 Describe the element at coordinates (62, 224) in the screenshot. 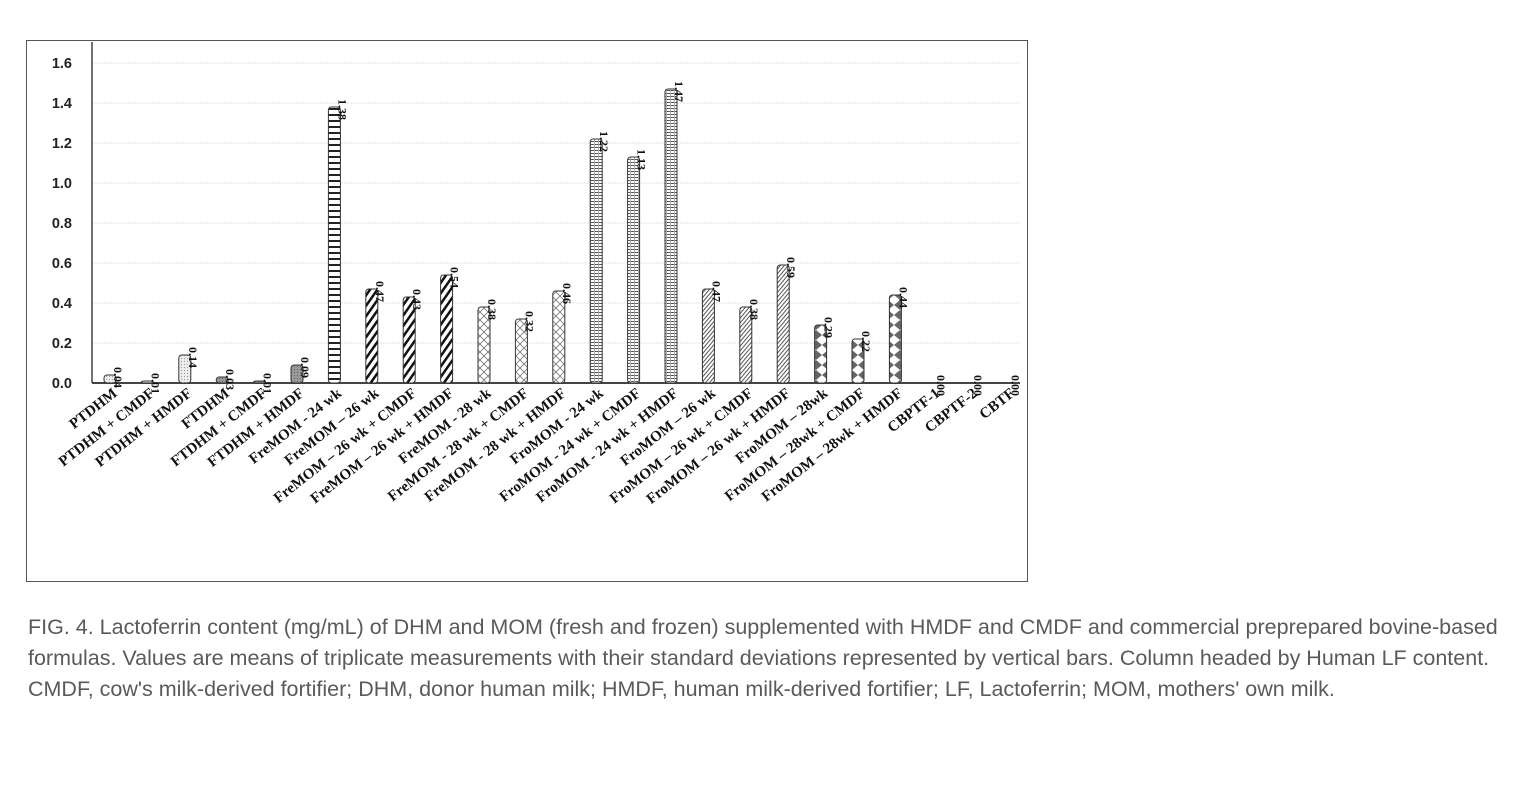

I see `y-tick-label: 0.8` at that location.